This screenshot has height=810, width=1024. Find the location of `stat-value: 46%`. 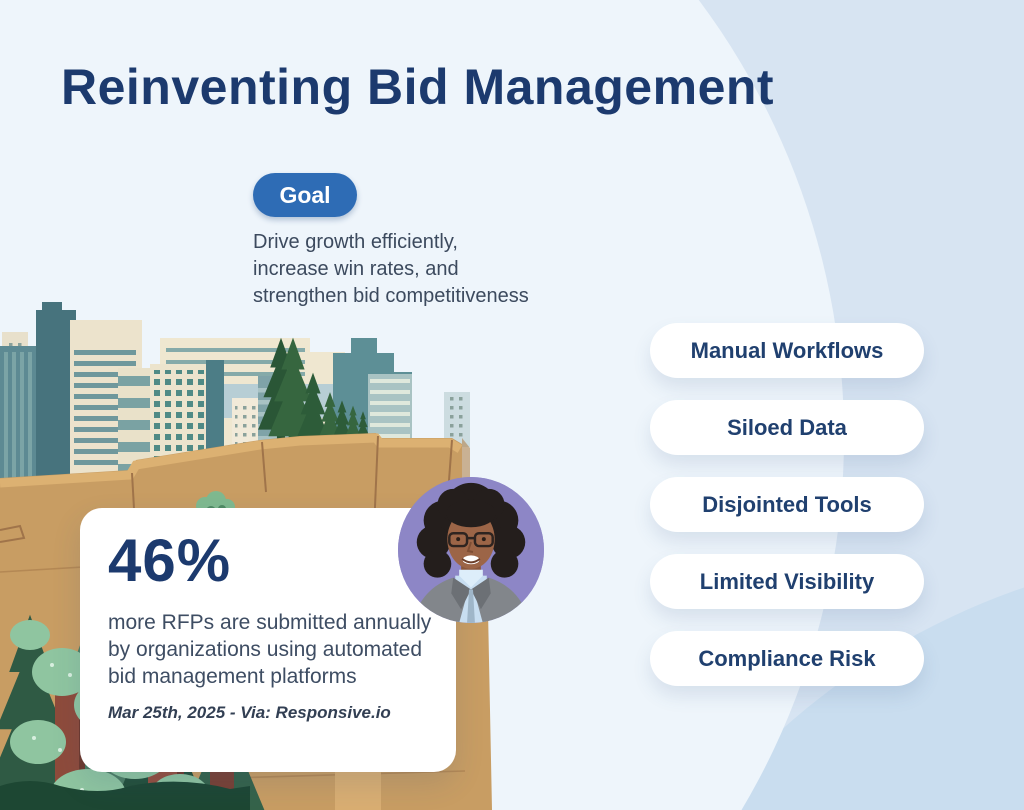

stat-value: 46% is located at coordinates (170, 560).